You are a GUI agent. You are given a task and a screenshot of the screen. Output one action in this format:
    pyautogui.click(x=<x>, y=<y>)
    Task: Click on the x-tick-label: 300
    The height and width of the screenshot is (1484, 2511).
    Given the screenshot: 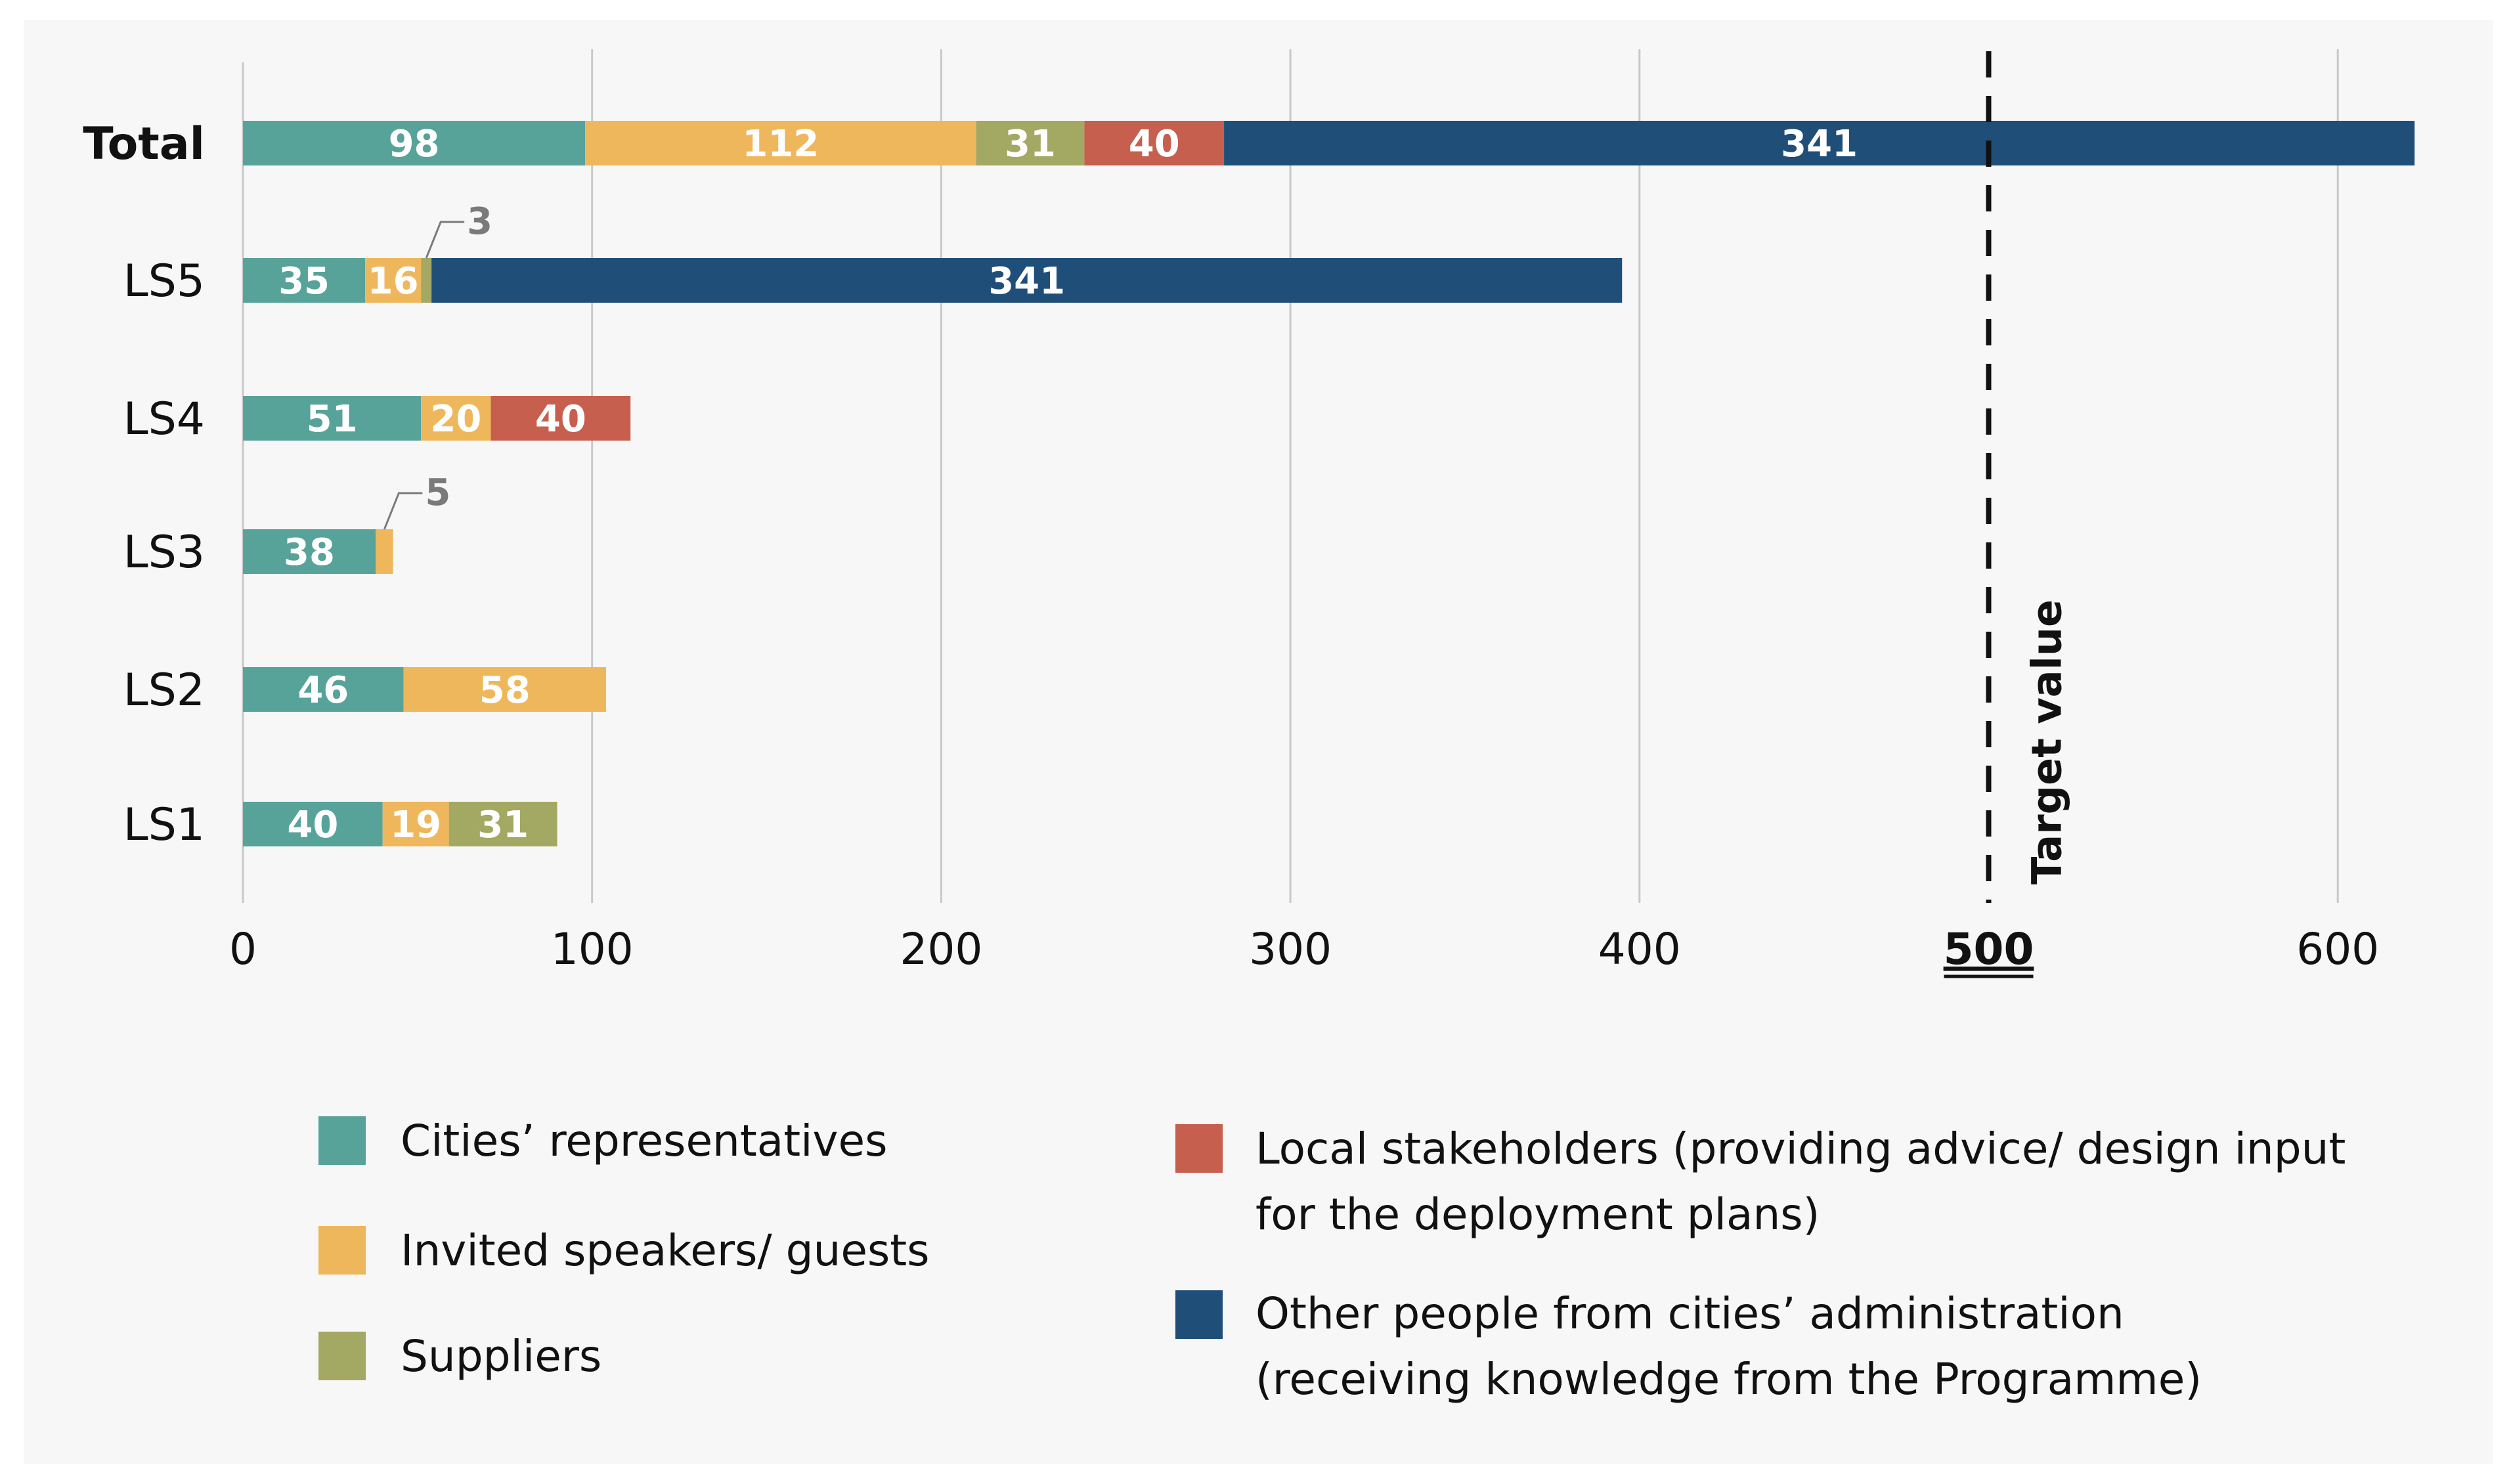 What is the action you would take?
    pyautogui.click(x=1290, y=949)
    